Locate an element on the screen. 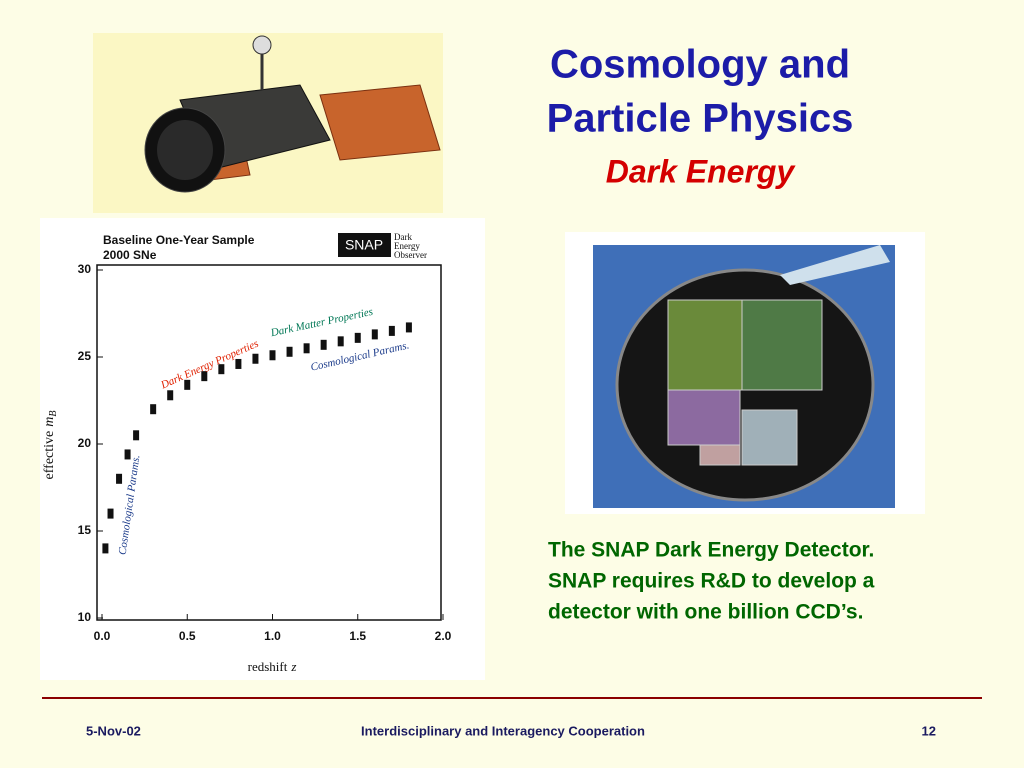  logo-word: Energy is located at coordinates (407, 246).